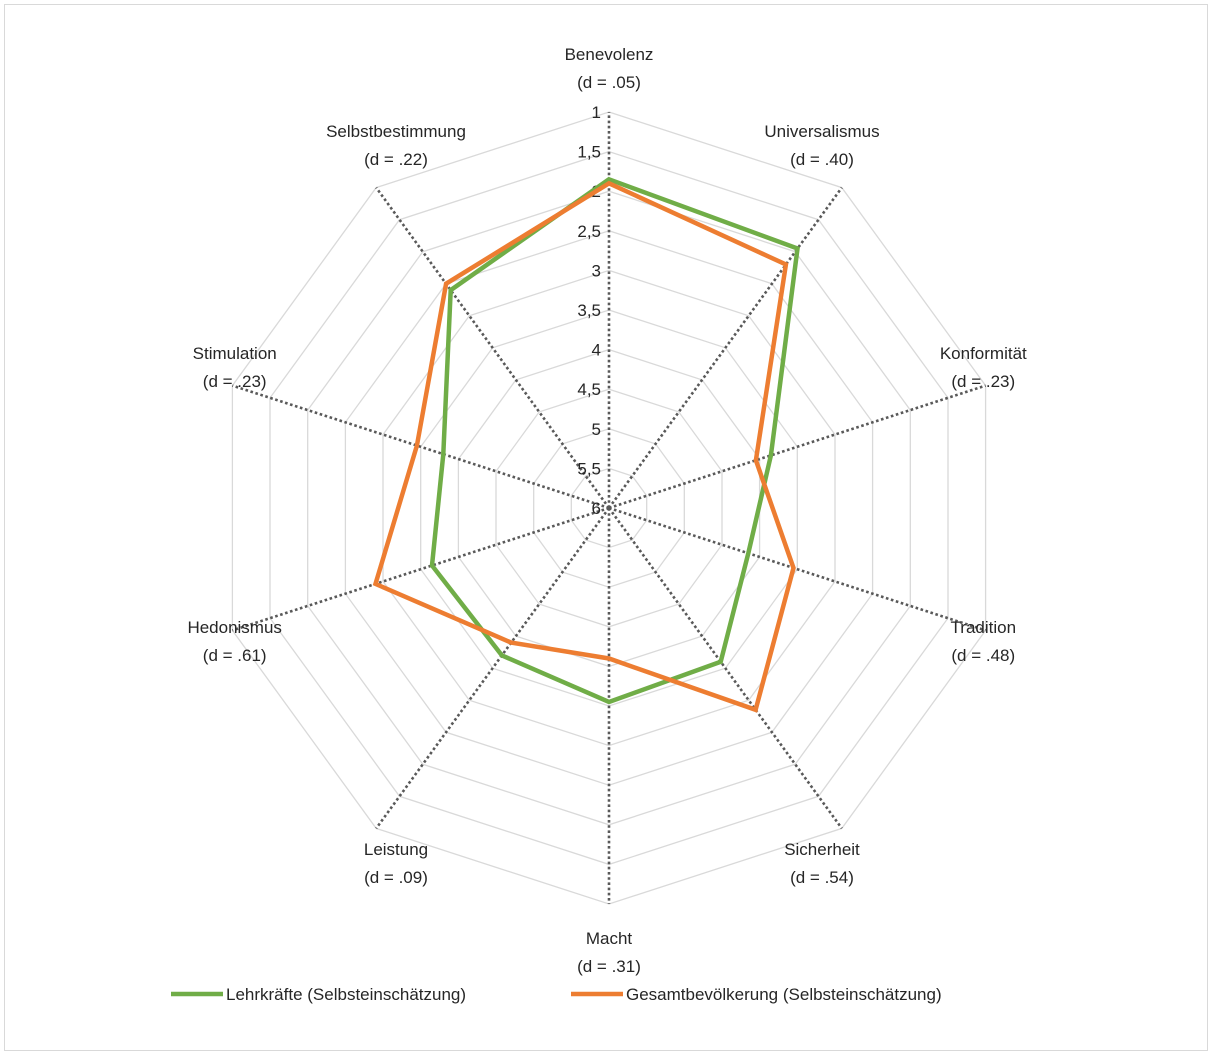  I want to click on radar-tick-labels: 11,522,533,544,555,56, so click(589, 310).